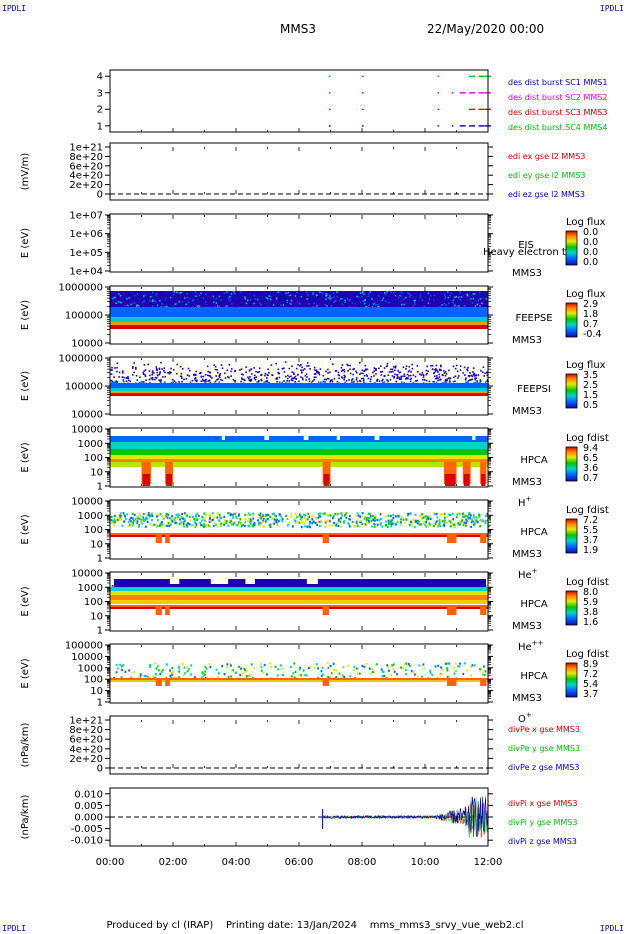 The height and width of the screenshot is (934, 630). I want to click on hpca_o-ytick-label: 1, so click(100, 703).